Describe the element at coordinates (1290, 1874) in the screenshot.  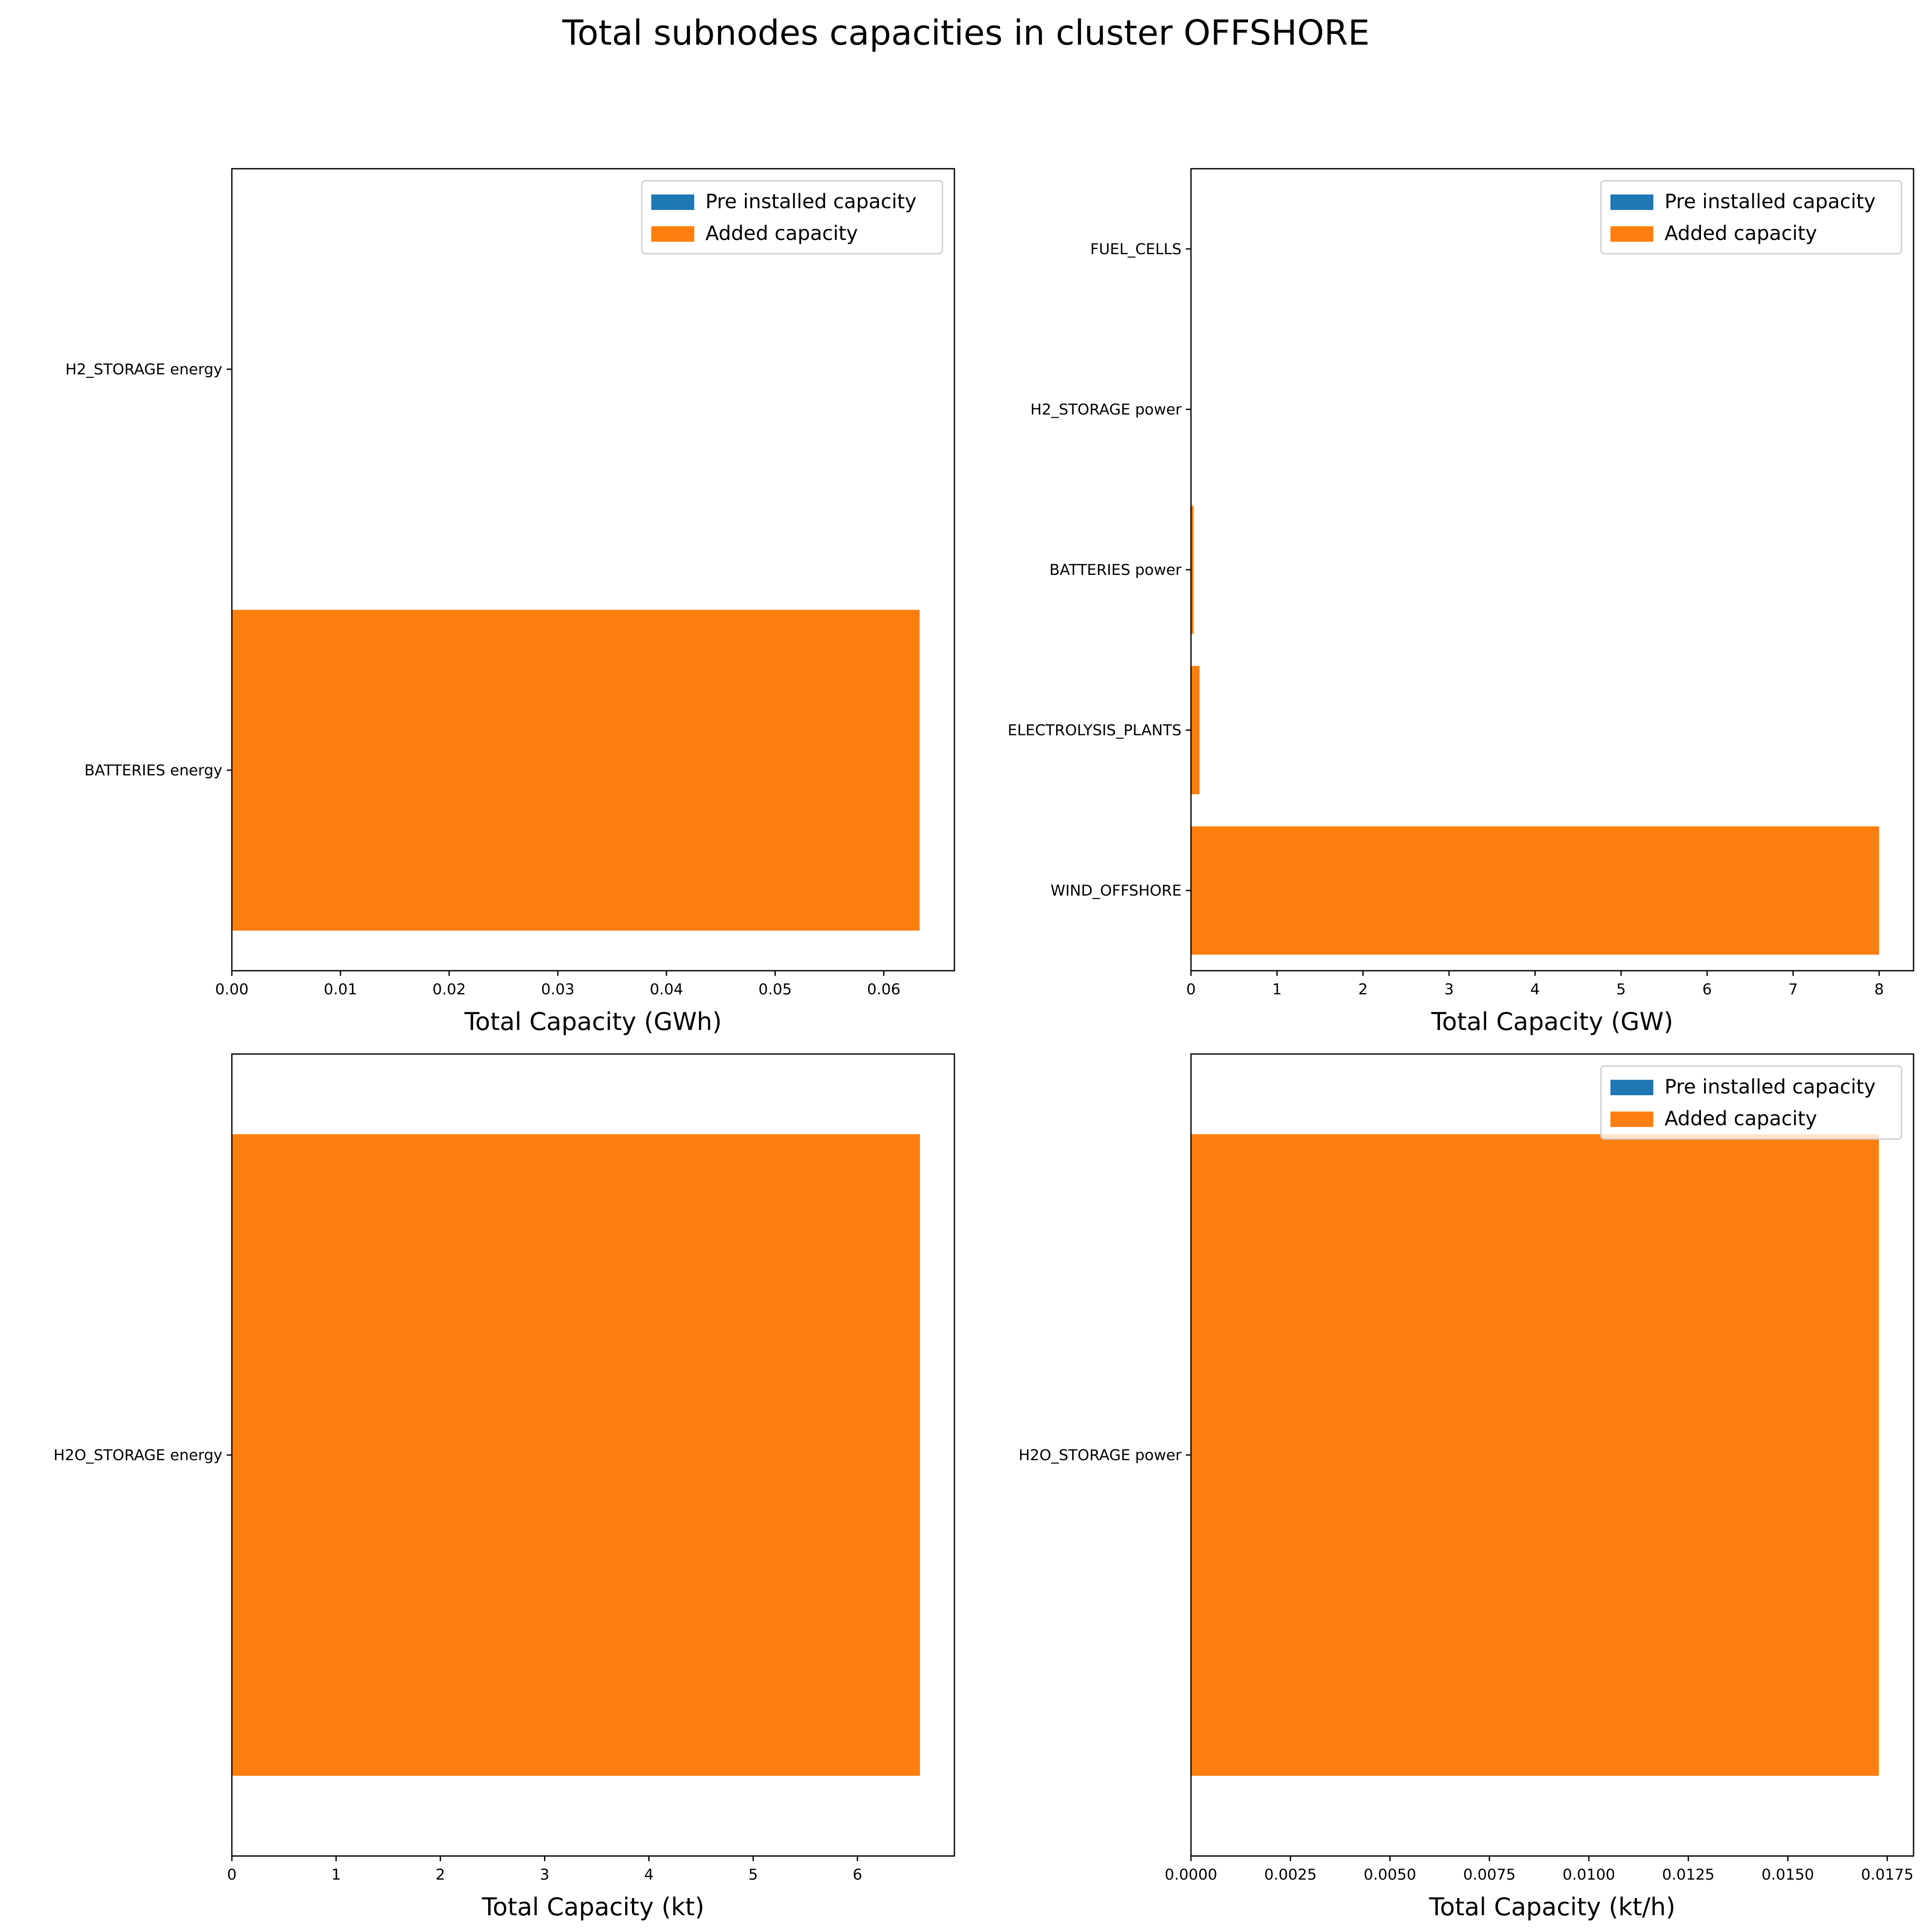
I see `x-tick-label: 0.0025` at that location.